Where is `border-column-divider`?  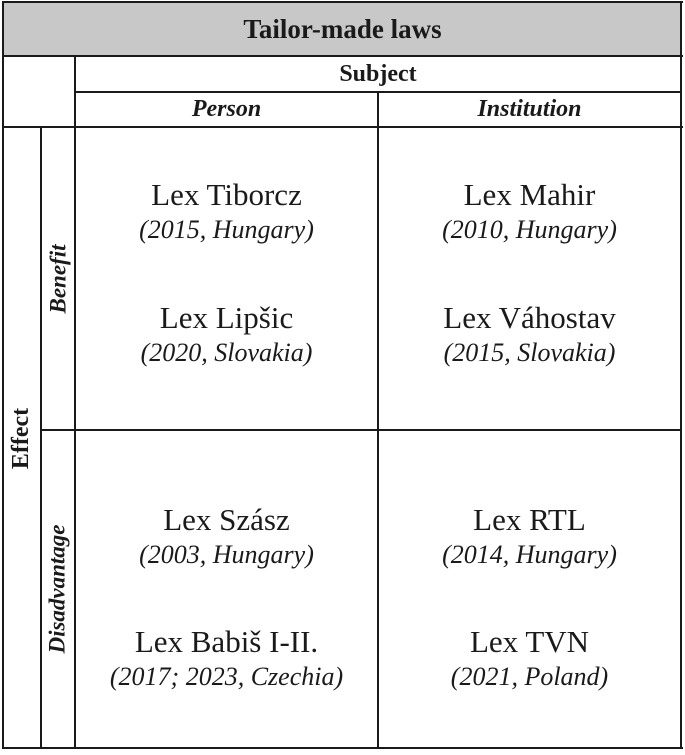 border-column-divider is located at coordinates (378, 420).